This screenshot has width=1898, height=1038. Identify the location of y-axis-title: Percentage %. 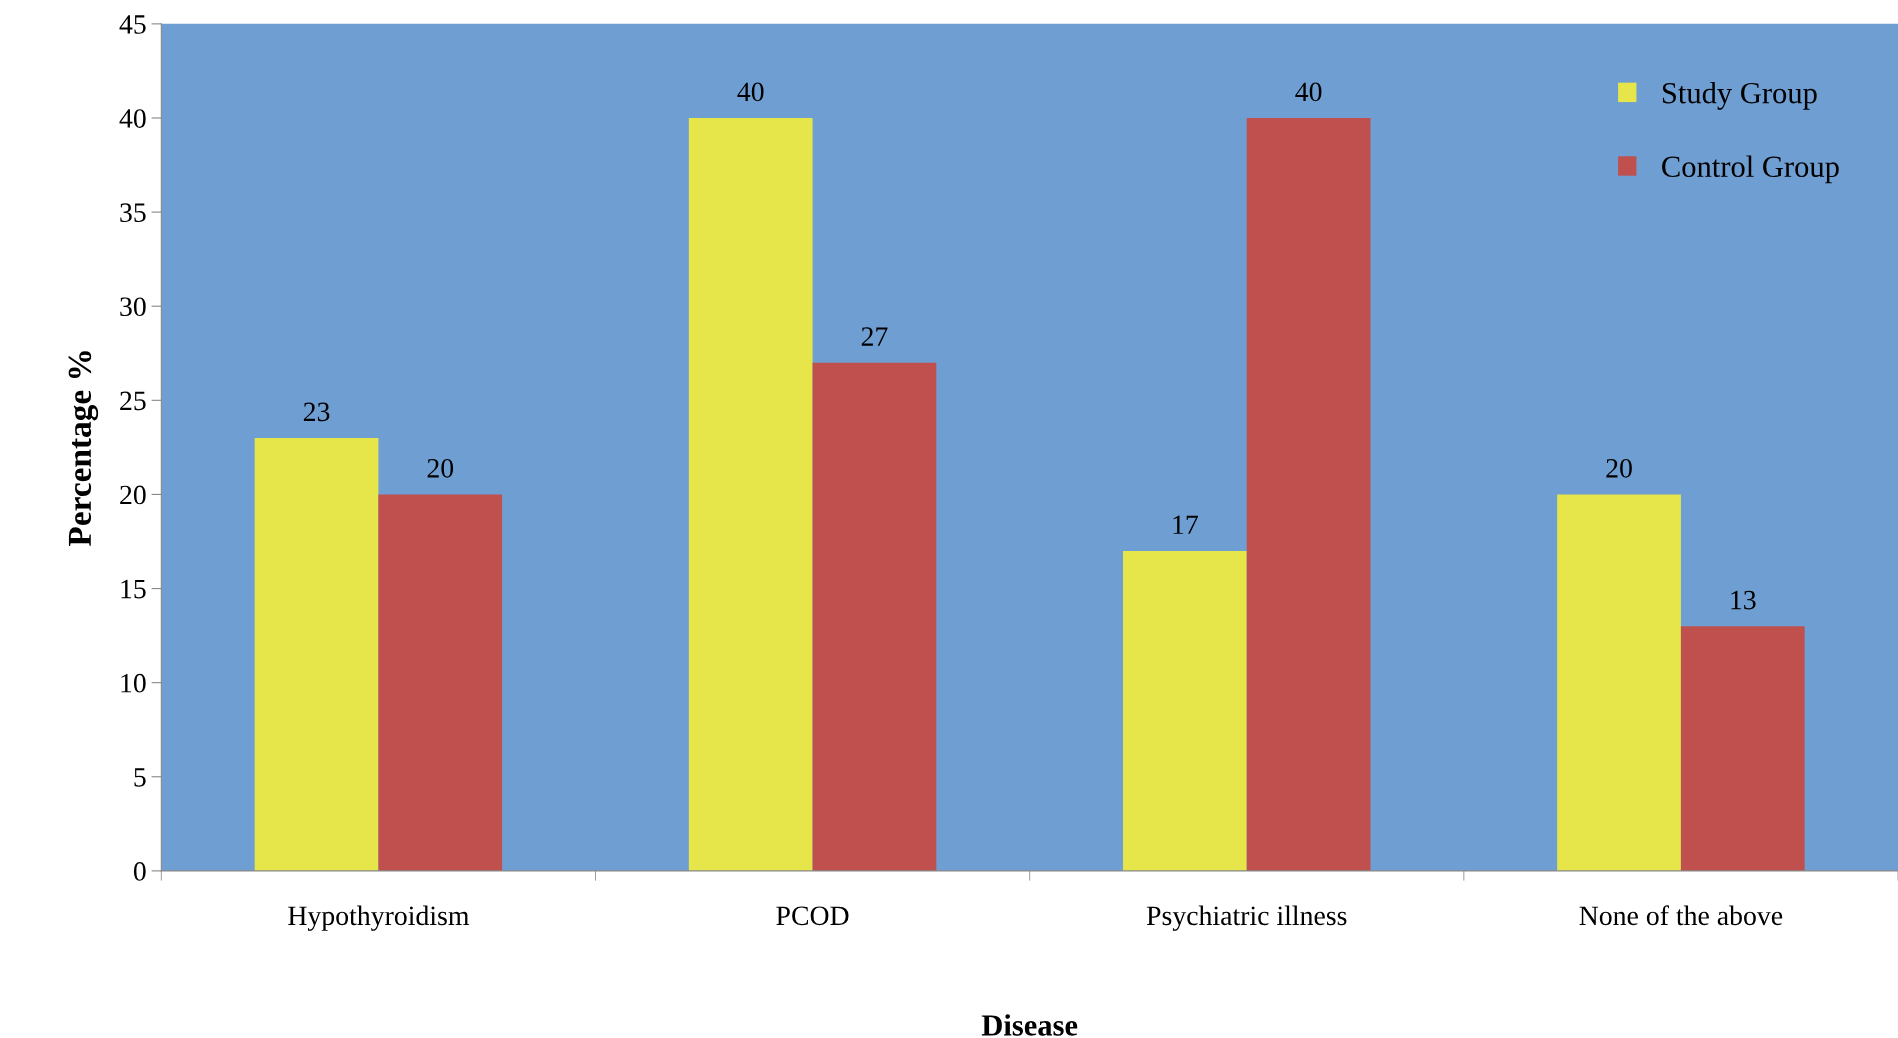
(83, 449).